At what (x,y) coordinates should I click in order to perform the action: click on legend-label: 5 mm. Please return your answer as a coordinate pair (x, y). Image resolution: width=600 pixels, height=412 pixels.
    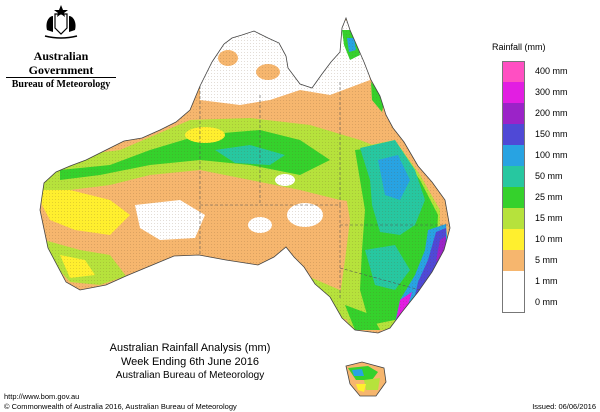
    Looking at the image, I should click on (546, 260).